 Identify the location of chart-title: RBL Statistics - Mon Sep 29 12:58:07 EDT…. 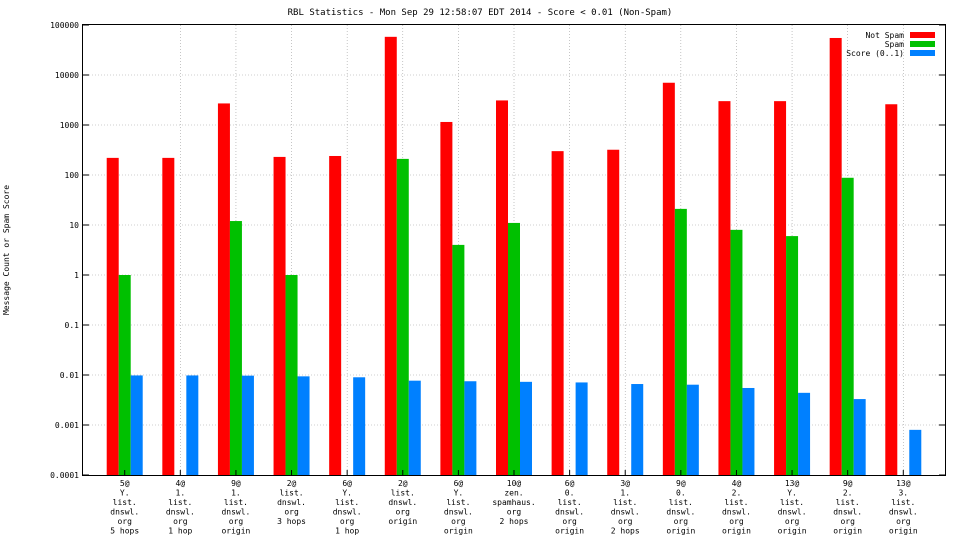
(480, 13).